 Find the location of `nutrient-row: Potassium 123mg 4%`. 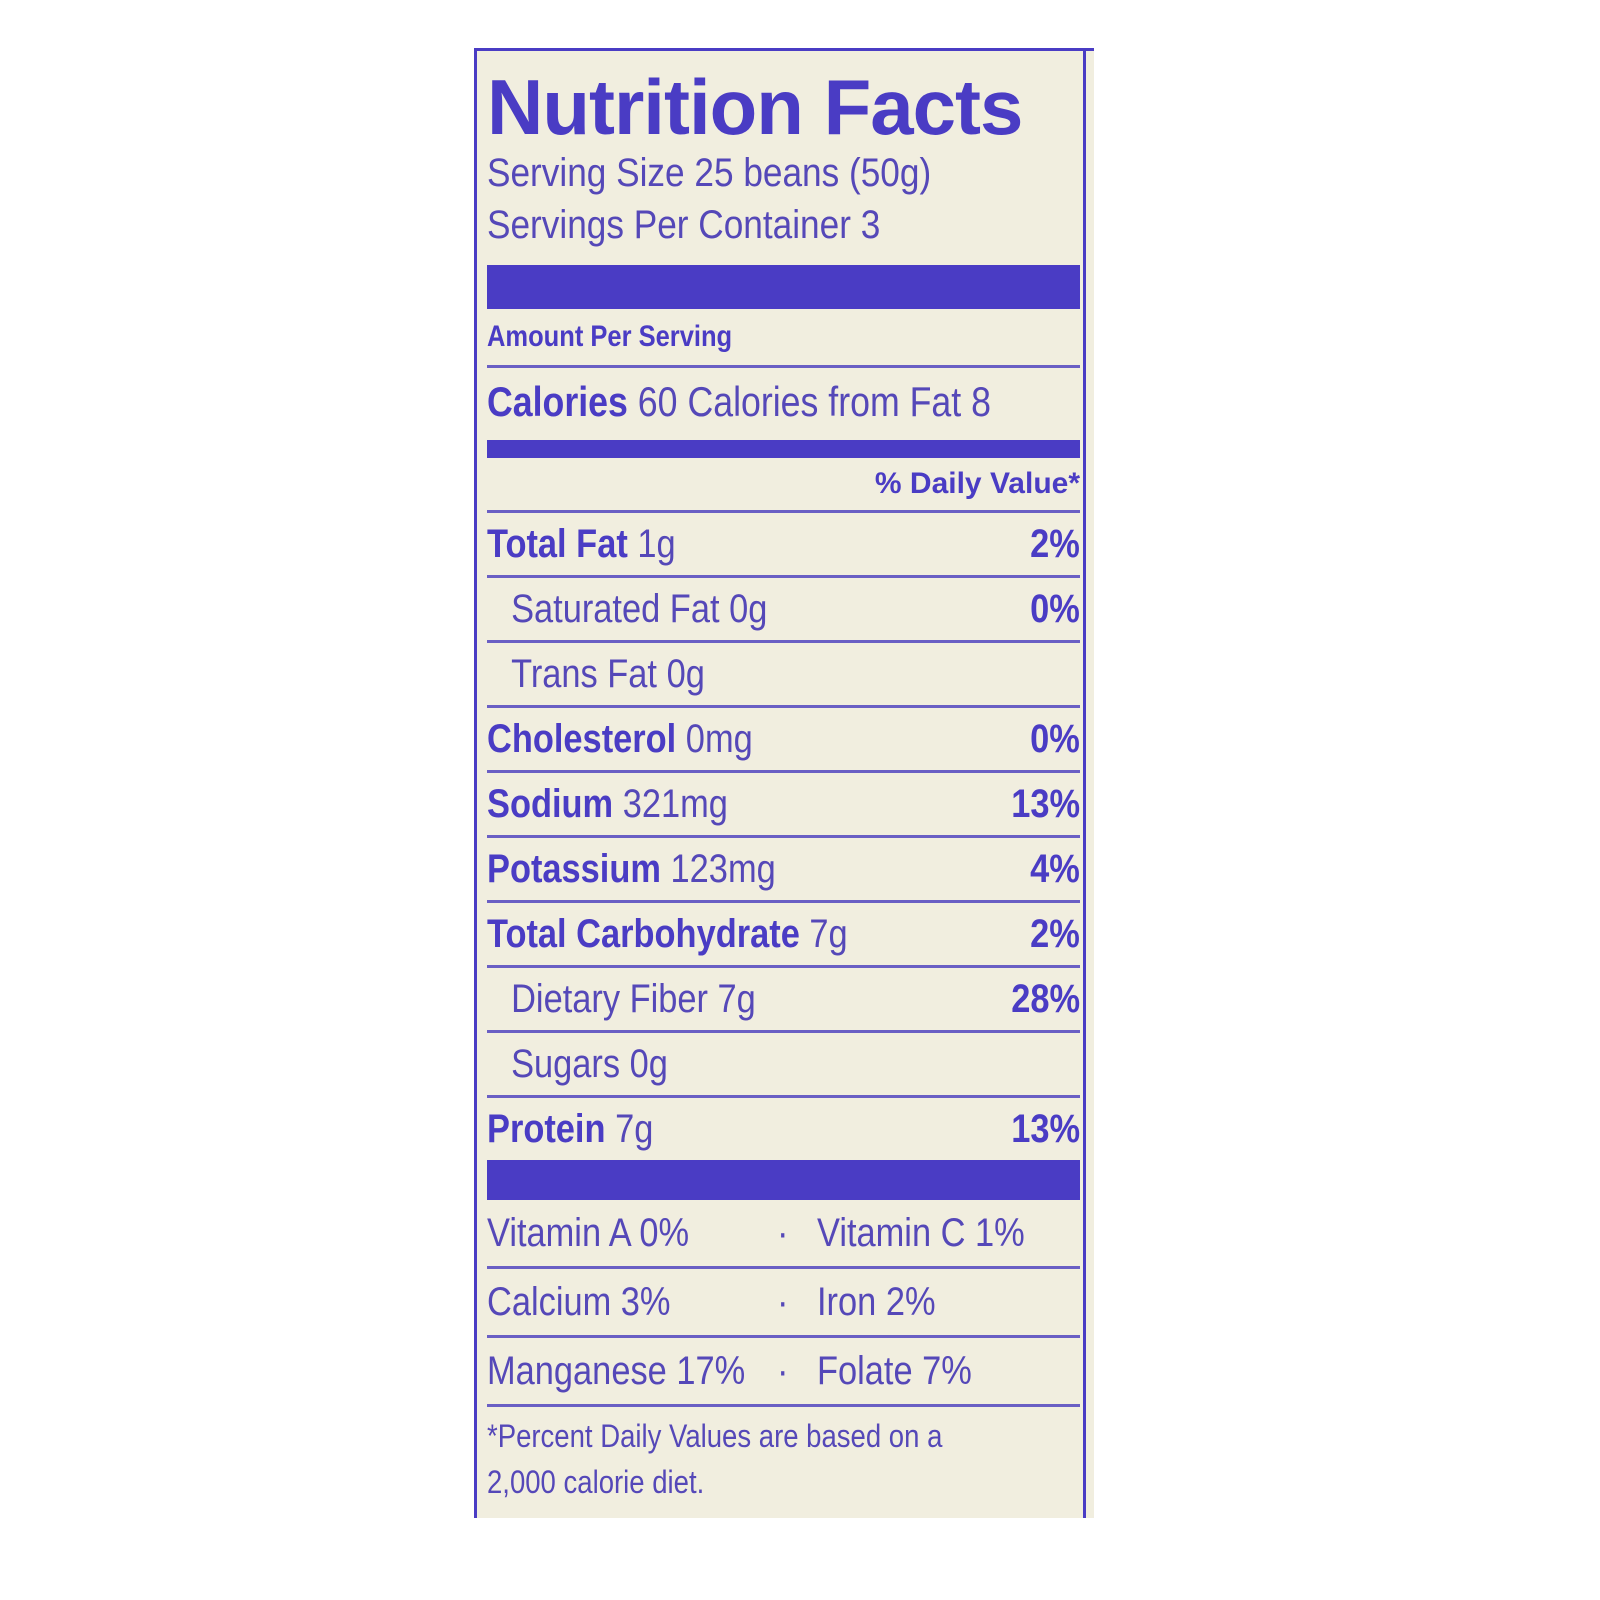

nutrient-row: Potassium 123mg 4% is located at coordinates (783, 867).